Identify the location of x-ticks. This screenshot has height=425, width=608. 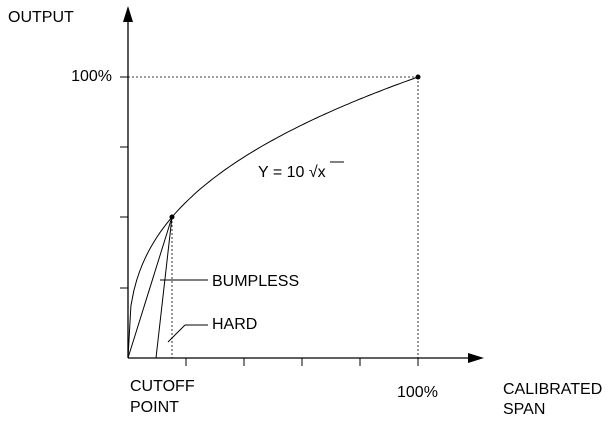
(302, 362).